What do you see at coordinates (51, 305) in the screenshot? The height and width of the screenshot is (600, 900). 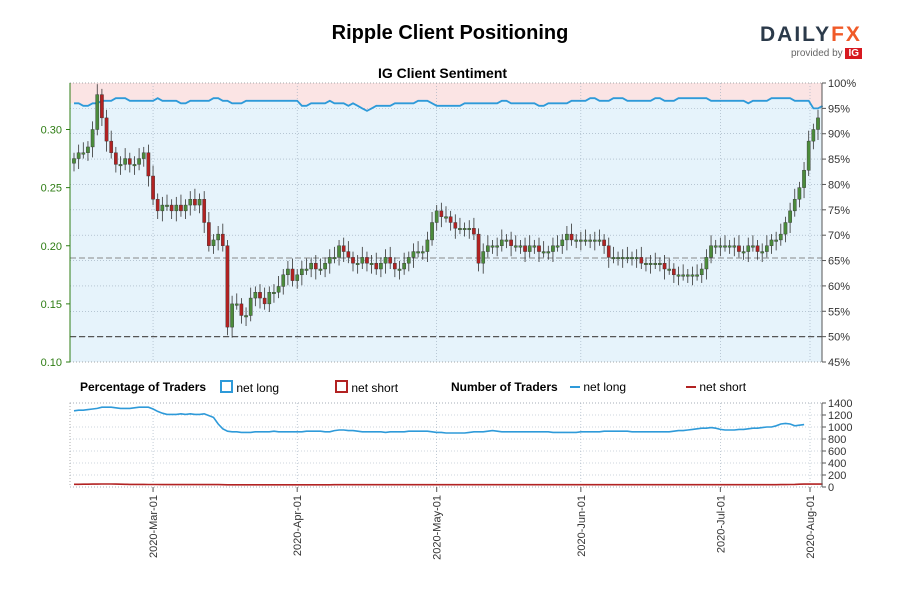 I see `price-tick-label: 0.15` at bounding box center [51, 305].